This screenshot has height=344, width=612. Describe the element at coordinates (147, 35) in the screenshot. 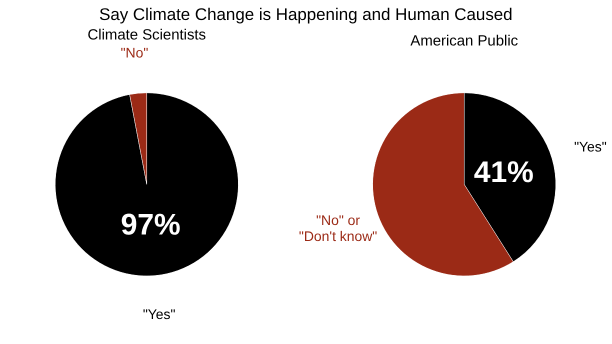

I see `chart-subtitle: Climate Scientists` at that location.